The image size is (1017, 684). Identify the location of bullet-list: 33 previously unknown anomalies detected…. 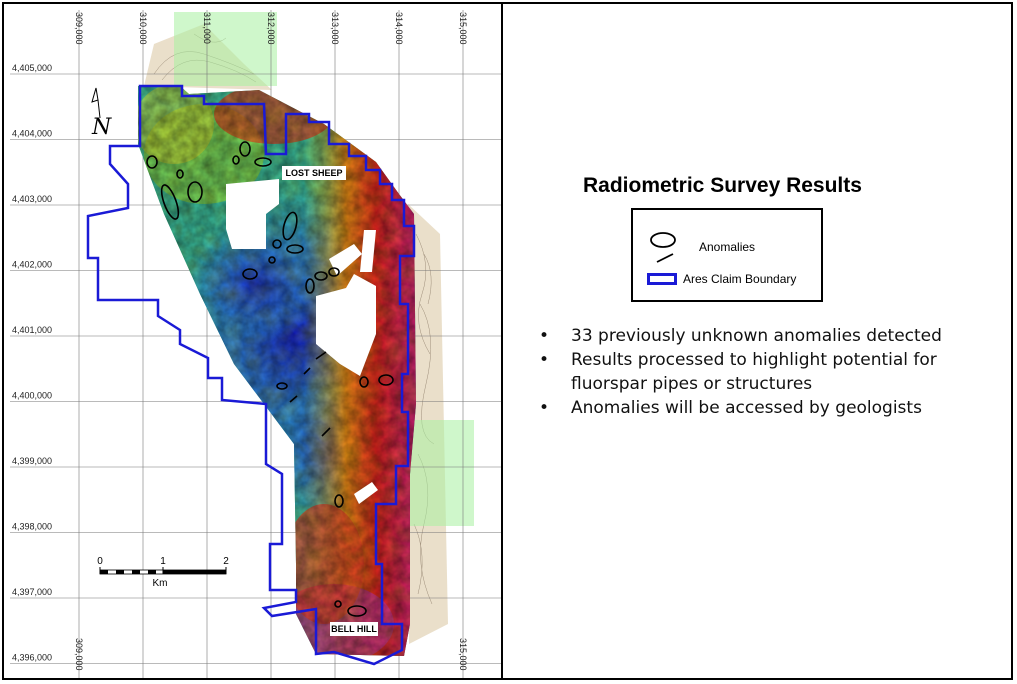
(769, 372).